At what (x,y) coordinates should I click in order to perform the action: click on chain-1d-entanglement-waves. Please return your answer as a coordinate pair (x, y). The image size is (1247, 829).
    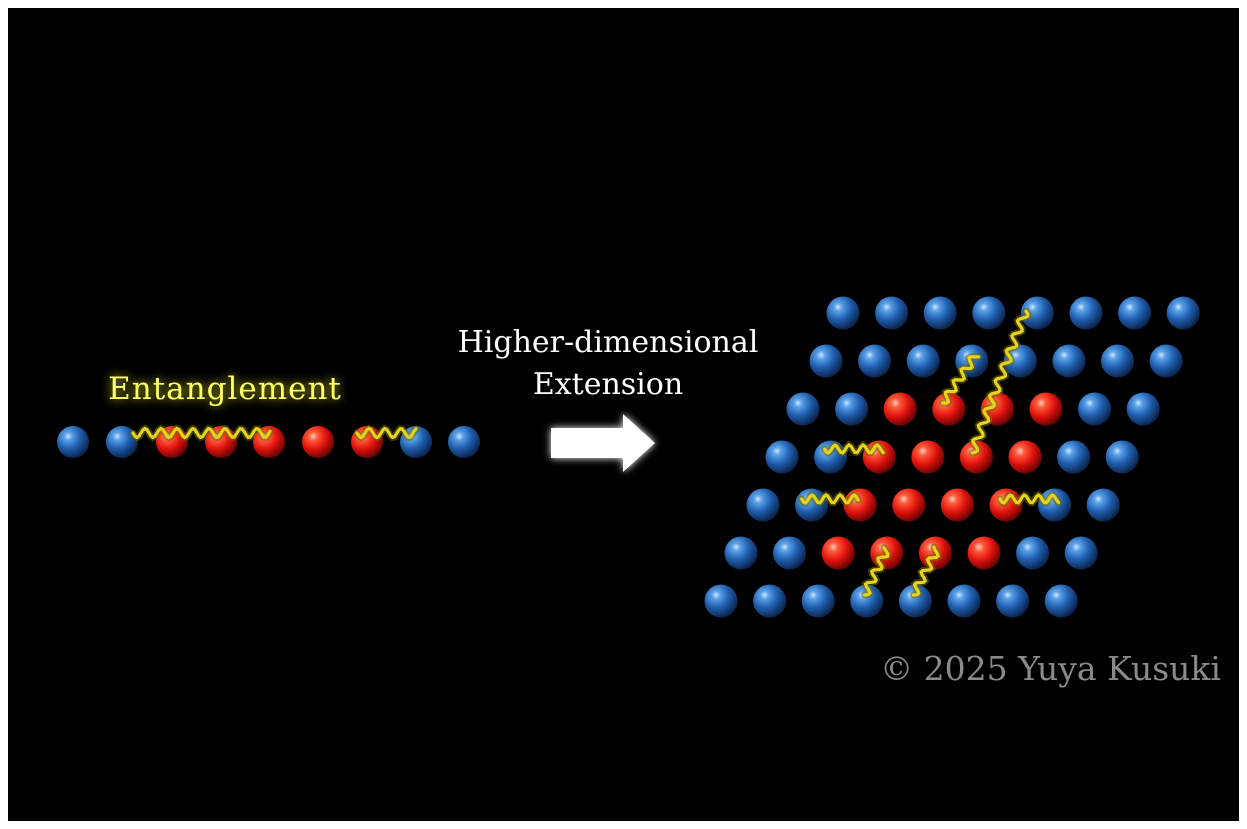
    Looking at the image, I should click on (274, 433).